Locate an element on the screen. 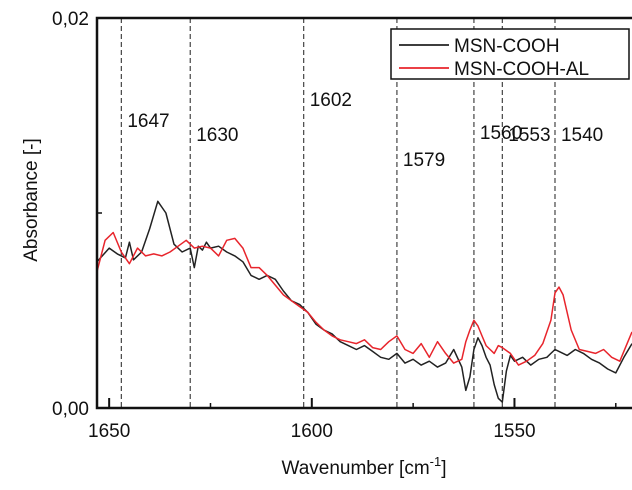 This screenshot has width=632, height=490. reference-line-label: 1602 is located at coordinates (331, 100).